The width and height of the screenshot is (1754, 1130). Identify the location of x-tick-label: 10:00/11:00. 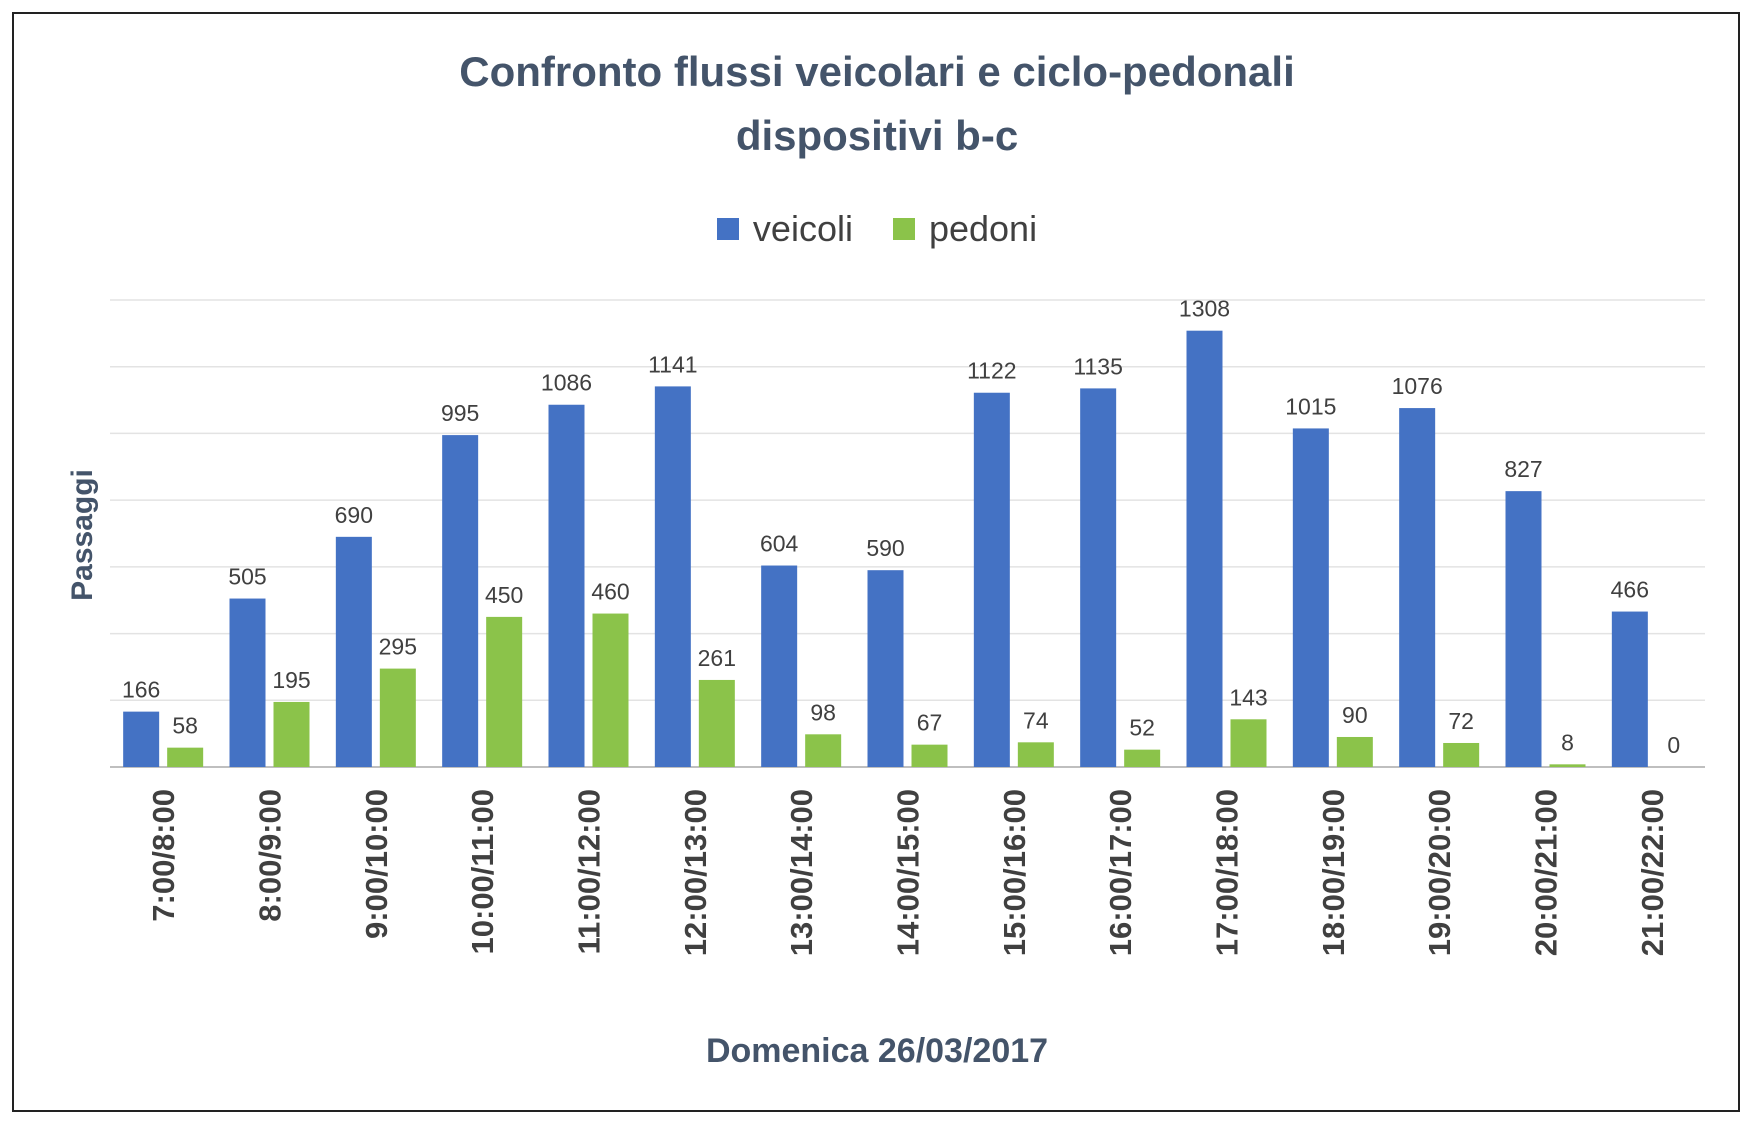
(482, 871).